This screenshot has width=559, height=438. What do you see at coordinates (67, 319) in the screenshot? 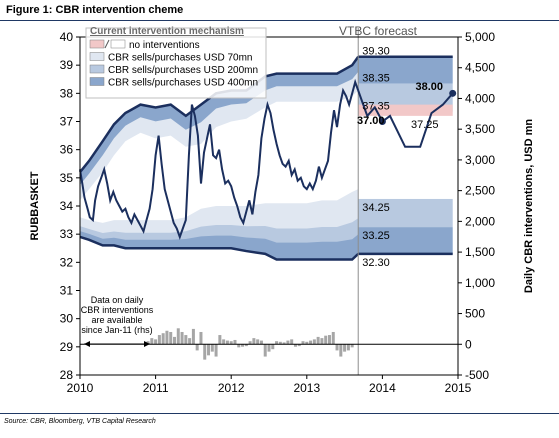
I see `y-tick-label: 30` at bounding box center [67, 319].